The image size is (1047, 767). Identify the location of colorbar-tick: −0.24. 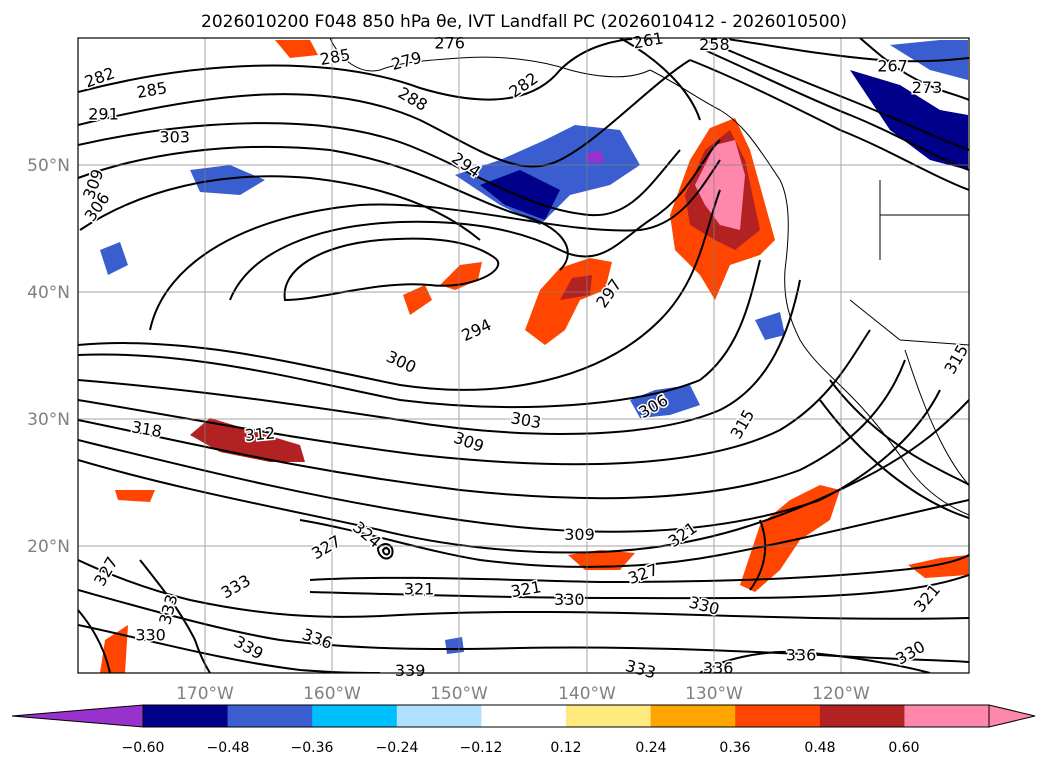
(397, 748).